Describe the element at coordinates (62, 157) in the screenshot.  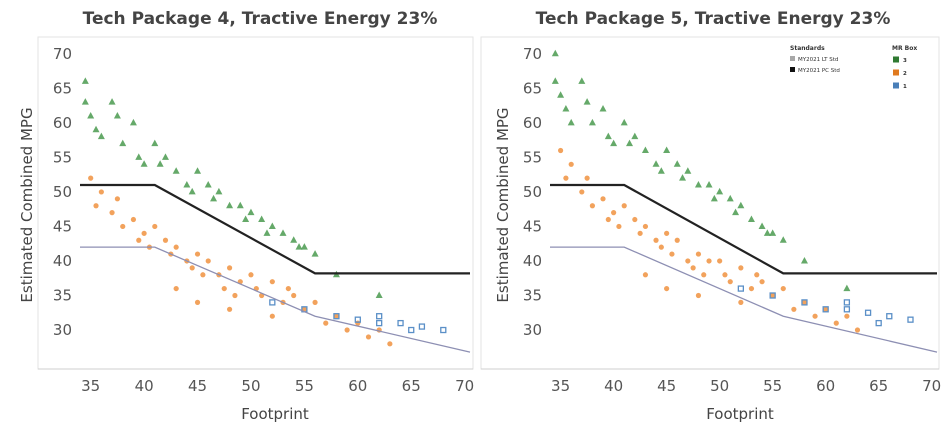
I see `y-tick-label: 55` at that location.